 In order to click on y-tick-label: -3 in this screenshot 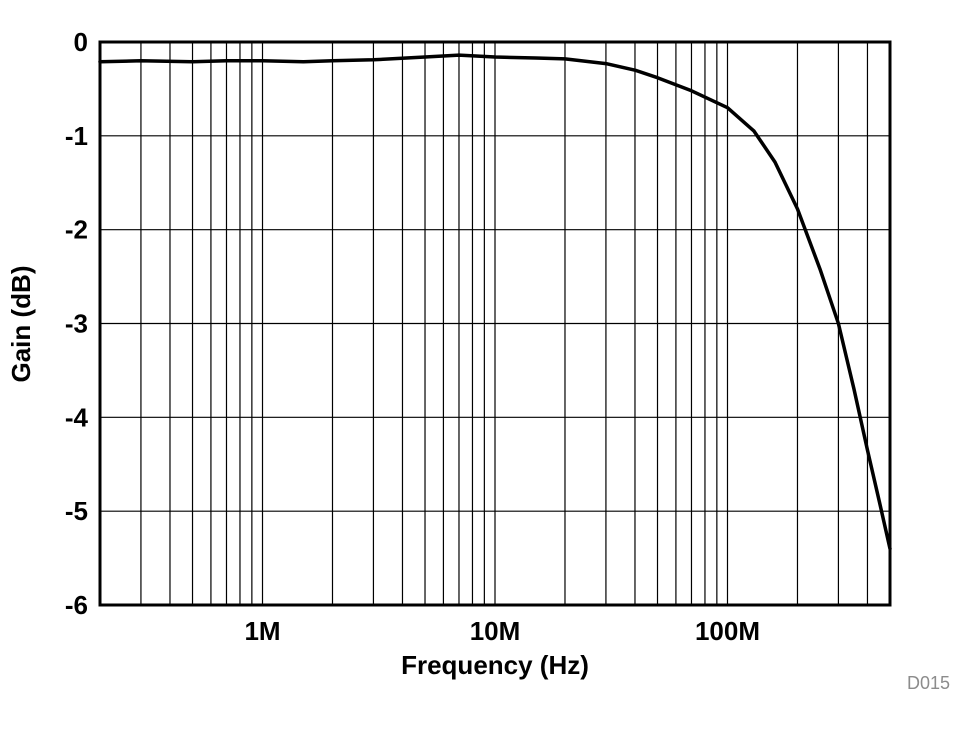, I will do `click(76, 324)`.